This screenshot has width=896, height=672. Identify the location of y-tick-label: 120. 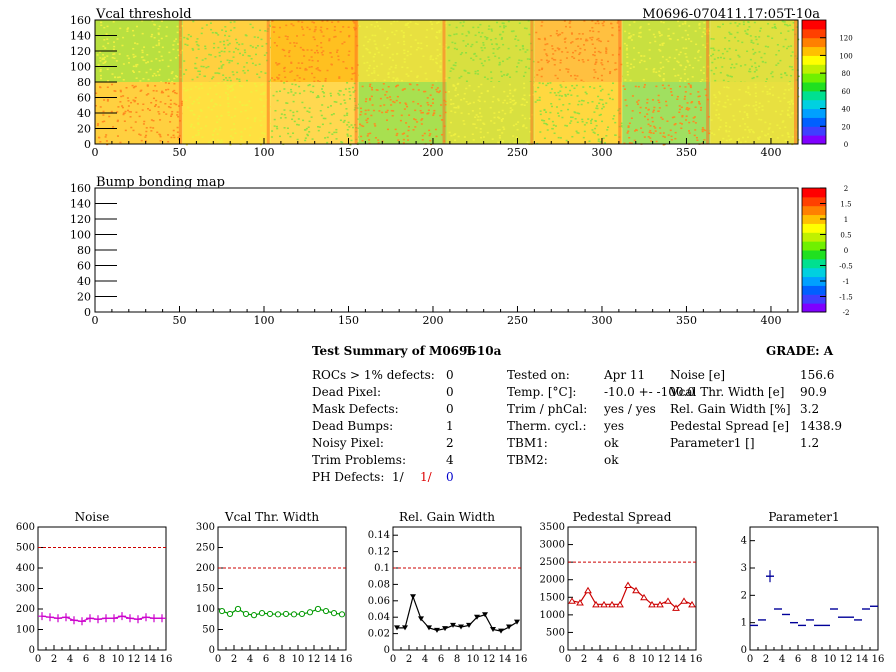
(80, 219).